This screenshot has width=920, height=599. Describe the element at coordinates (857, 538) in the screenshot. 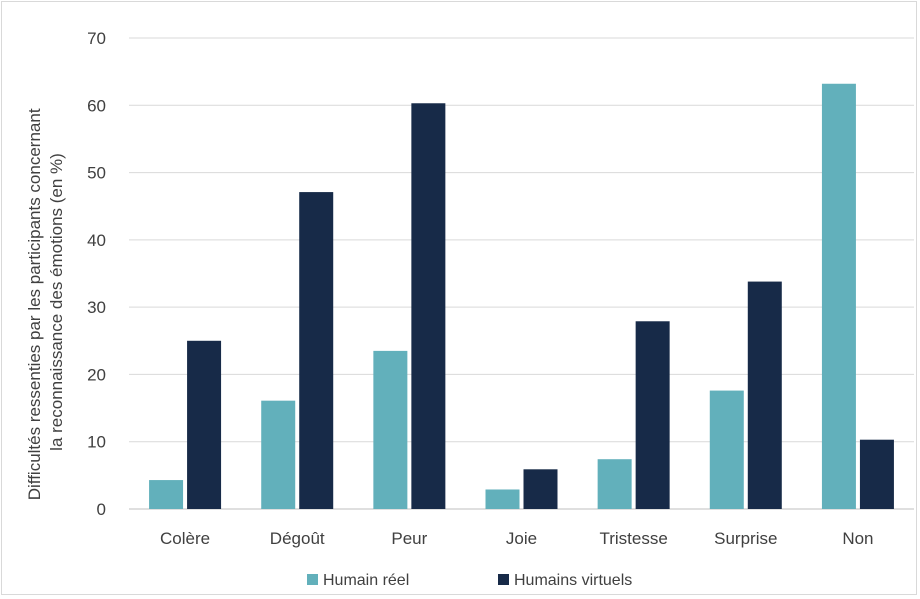

I see `x-tick-label: Non` at that location.